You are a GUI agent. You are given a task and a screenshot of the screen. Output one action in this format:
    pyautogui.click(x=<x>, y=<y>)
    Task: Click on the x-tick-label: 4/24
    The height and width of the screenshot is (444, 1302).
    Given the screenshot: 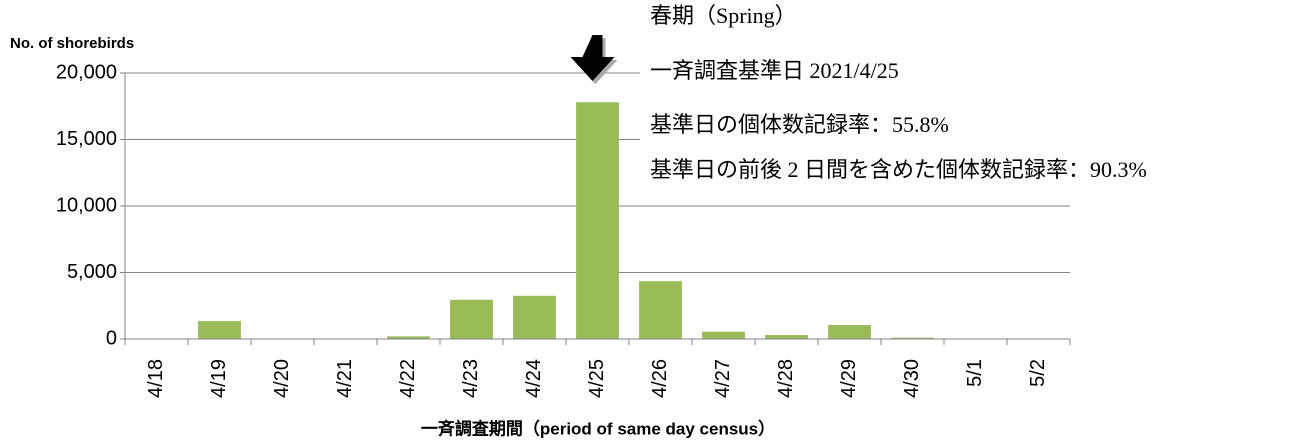 What is the action you would take?
    pyautogui.click(x=534, y=378)
    